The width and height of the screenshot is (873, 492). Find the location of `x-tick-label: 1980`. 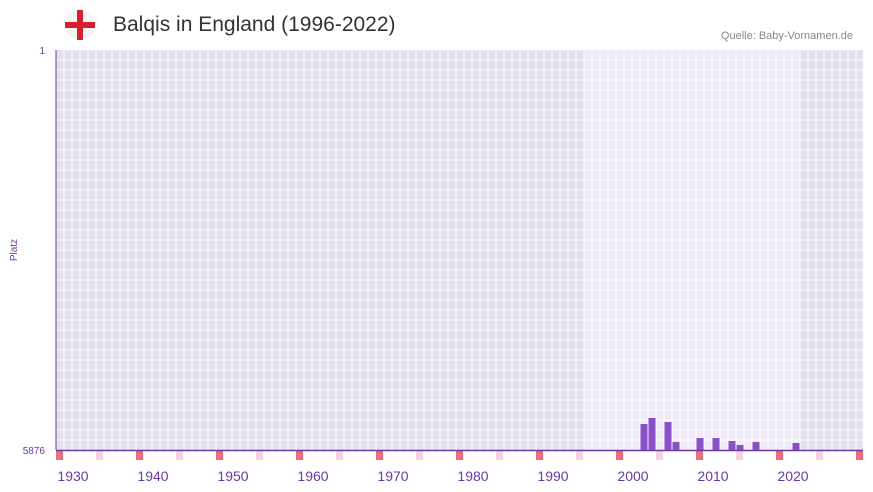

x-tick-label: 1980 is located at coordinates (472, 476).